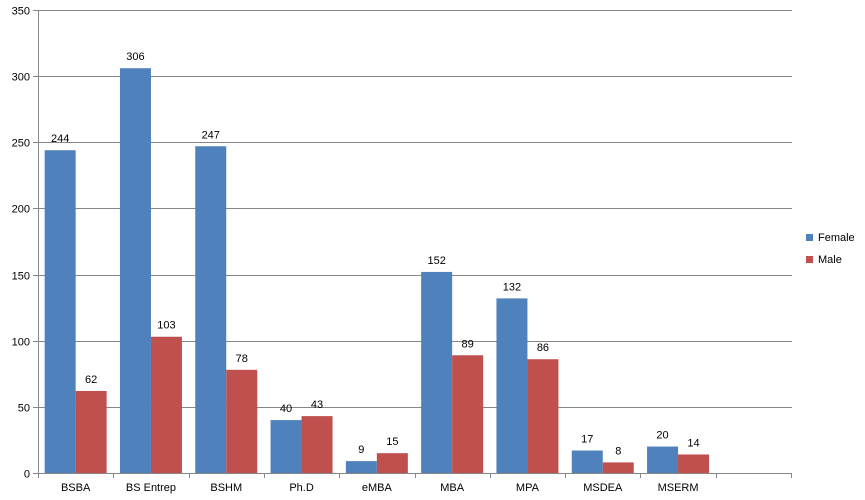 The height and width of the screenshot is (500, 865). Describe the element at coordinates (60, 312) in the screenshot. I see `bar-female-bsba` at that location.